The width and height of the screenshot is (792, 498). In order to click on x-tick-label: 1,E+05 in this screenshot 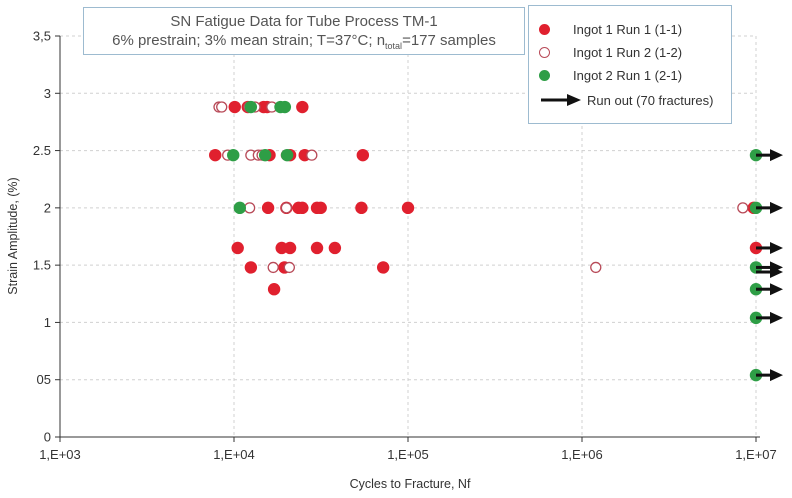, I will do `click(408, 454)`.